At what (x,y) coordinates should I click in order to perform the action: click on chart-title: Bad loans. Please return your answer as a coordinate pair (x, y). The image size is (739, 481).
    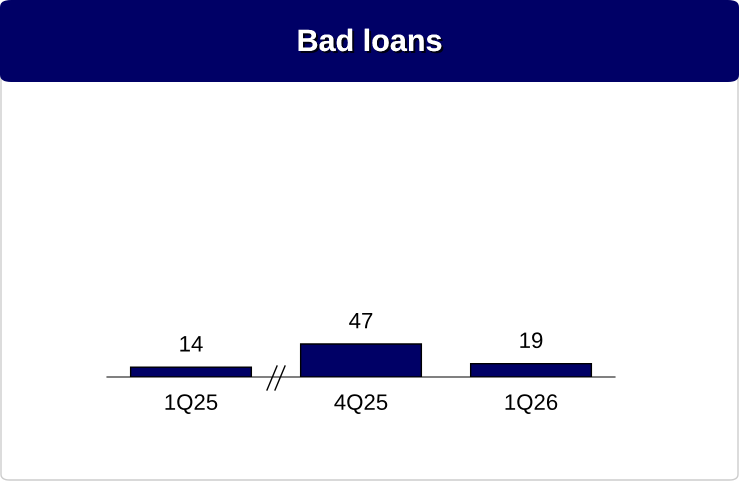
    Looking at the image, I should click on (371, 41).